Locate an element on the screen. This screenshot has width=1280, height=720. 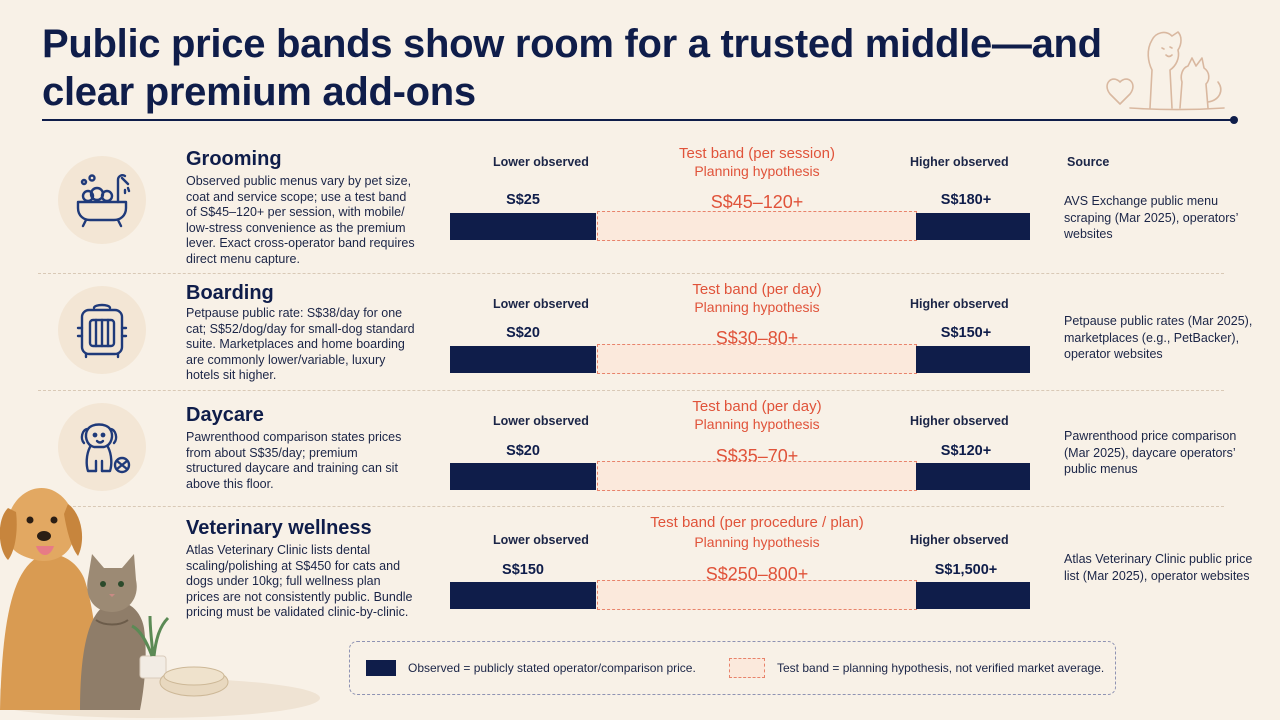
test-band-value: S$30–80+ is located at coordinates (757, 338).